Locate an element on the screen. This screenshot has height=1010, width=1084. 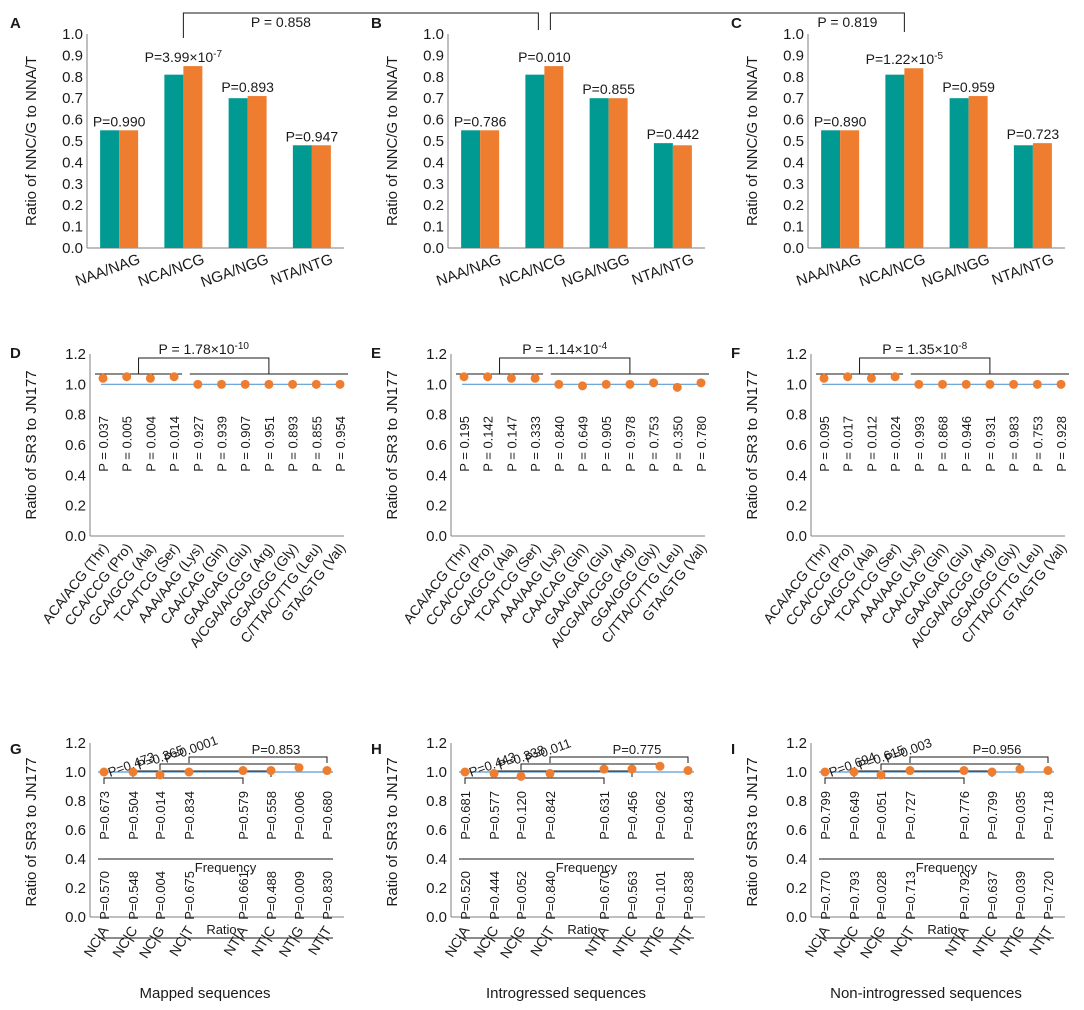
panel-h-xtick-label: NC|T is located at coordinates (542, 941).